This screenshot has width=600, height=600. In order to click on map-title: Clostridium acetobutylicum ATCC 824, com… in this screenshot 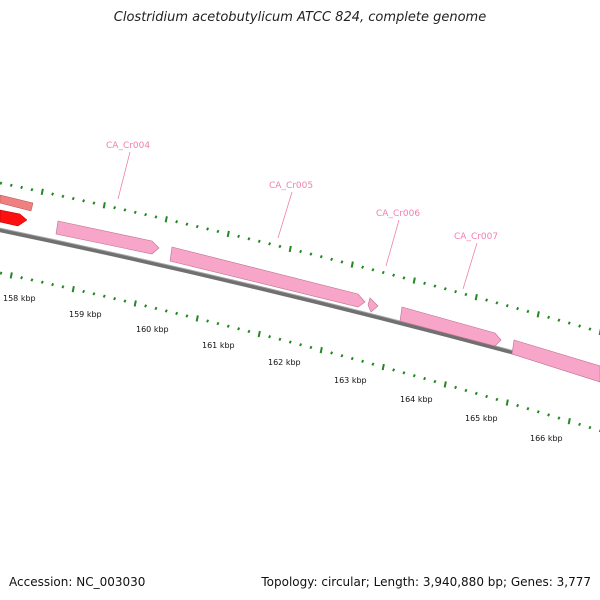, I will do `click(300, 17)`.